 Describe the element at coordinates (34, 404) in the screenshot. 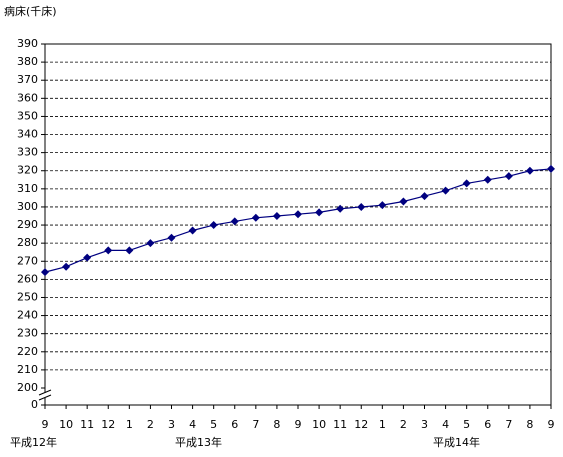

I see `y-tick-label: 0` at that location.